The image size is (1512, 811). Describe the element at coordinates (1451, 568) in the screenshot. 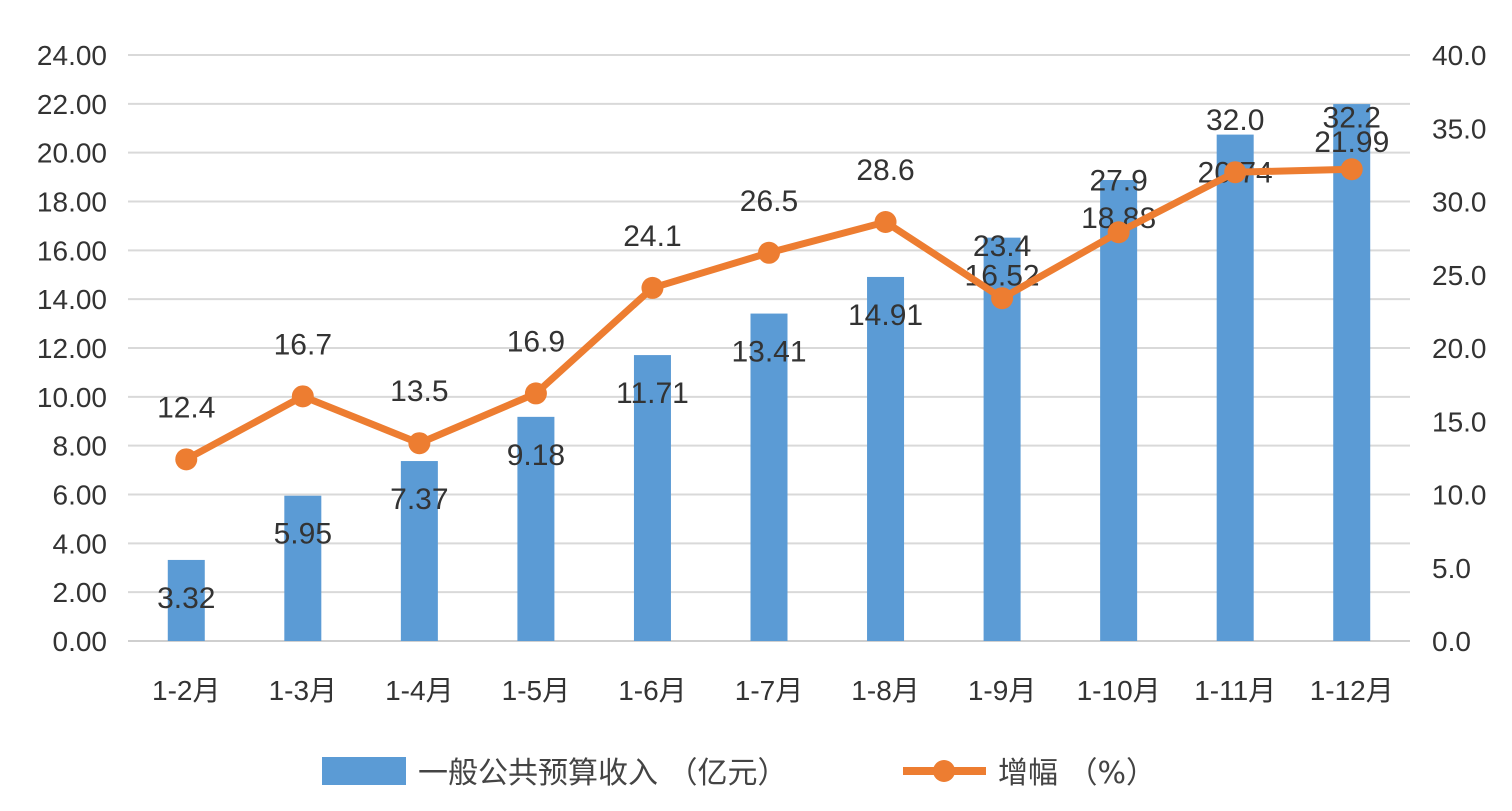

I see `right-tick-label: 5.0` at that location.